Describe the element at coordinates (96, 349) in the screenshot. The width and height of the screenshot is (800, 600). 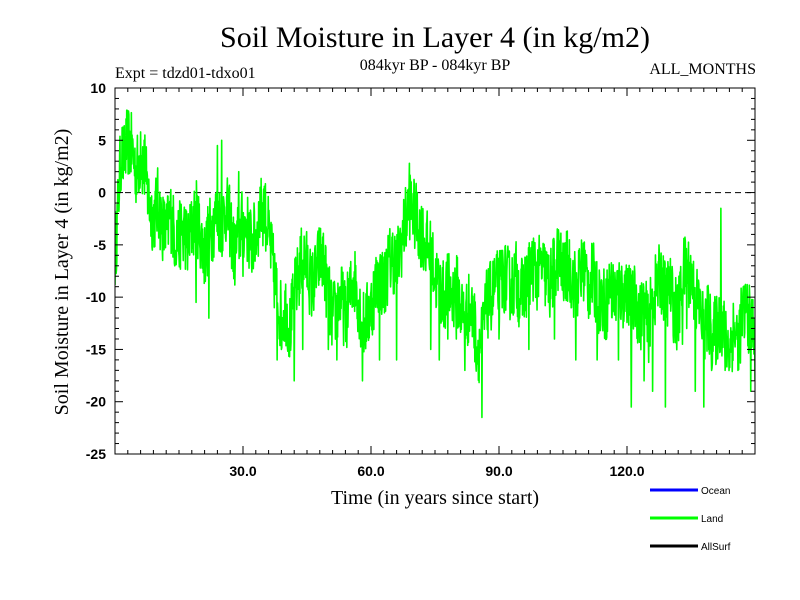
I see `y-tick-label: -15` at that location.